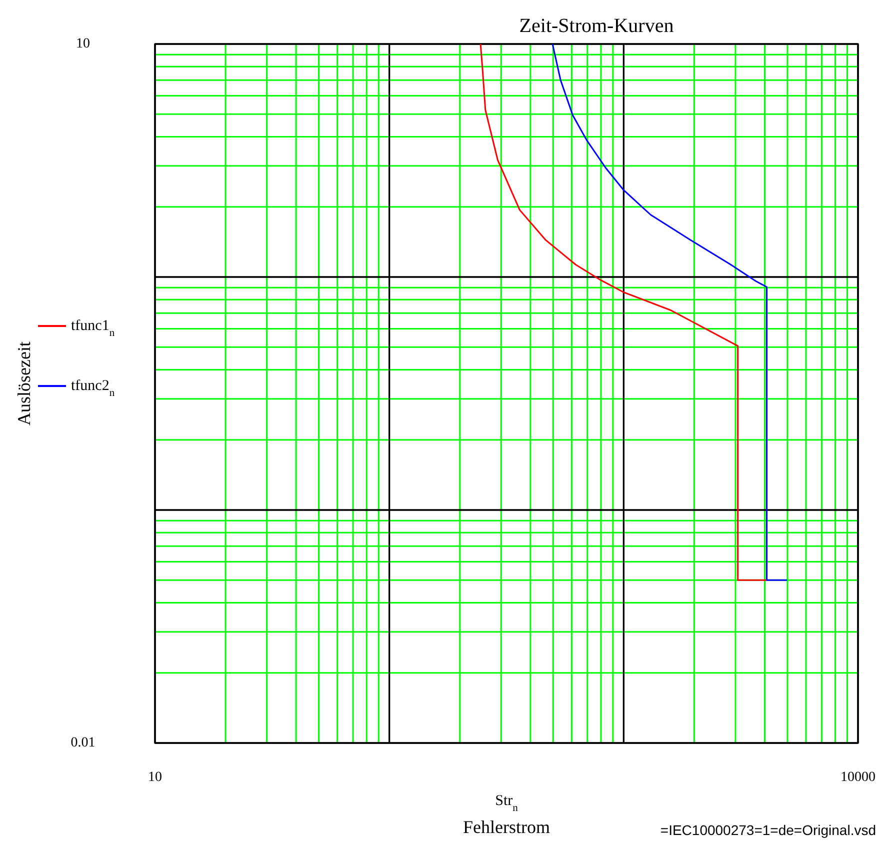  What do you see at coordinates (507, 803) in the screenshot?
I see `text: Str$_{n}$` at bounding box center [507, 803].